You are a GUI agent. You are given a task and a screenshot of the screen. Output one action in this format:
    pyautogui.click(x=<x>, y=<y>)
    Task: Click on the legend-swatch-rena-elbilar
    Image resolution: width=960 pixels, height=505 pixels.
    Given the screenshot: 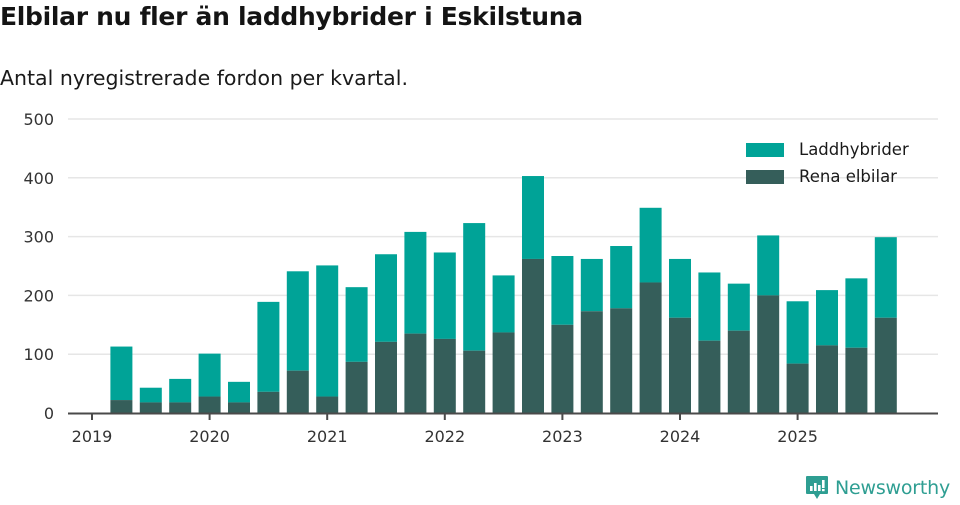 What is the action you would take?
    pyautogui.click(x=765, y=176)
    